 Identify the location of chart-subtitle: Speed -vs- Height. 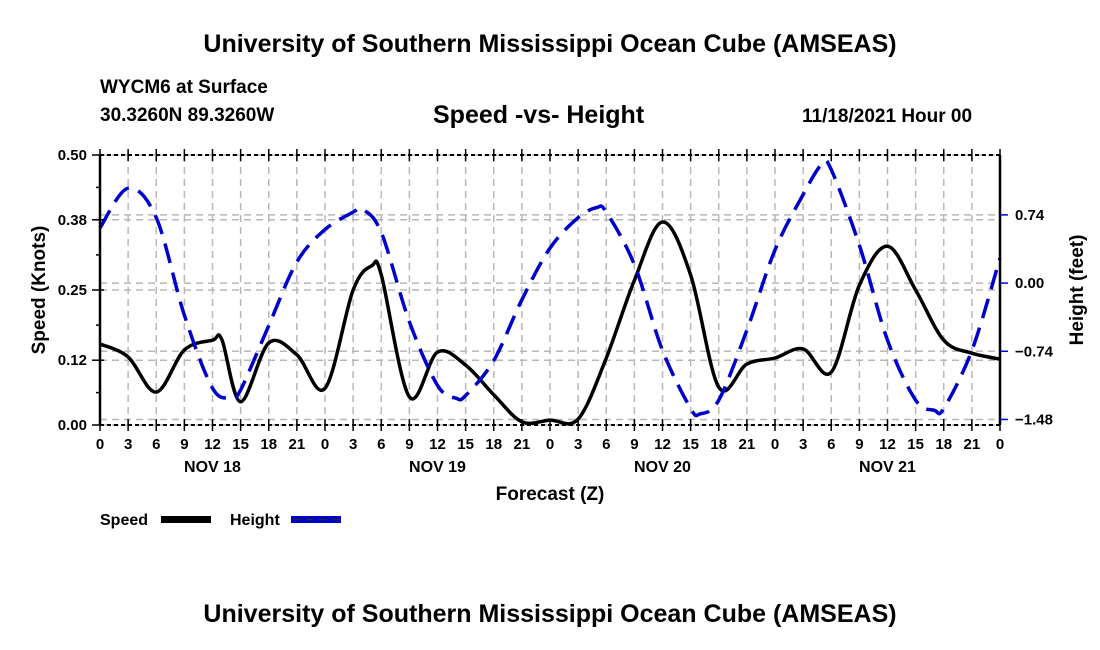
(539, 115).